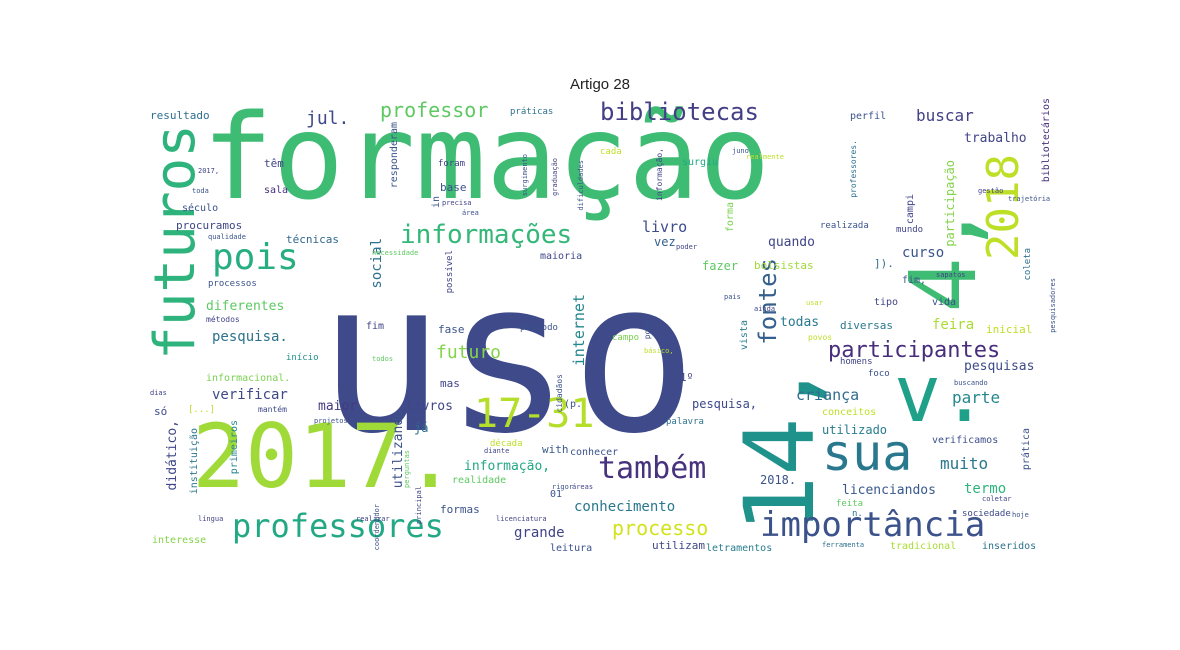 This screenshot has width=1180, height=650. I want to click on cloud-word: curso, so click(923, 253).